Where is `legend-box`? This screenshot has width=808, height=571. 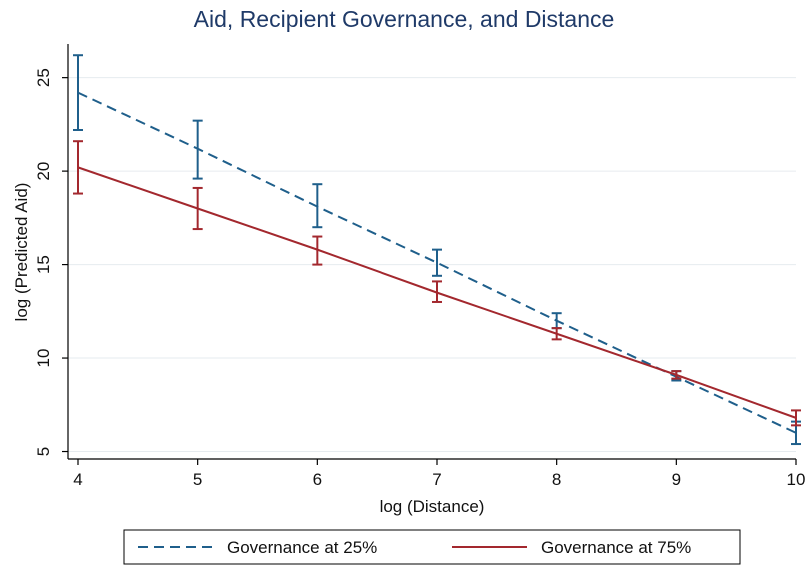 legend-box is located at coordinates (432, 547).